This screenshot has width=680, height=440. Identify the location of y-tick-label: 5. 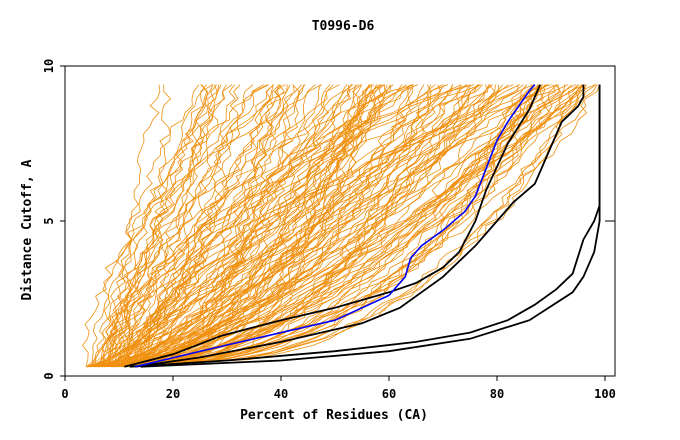
(49, 220).